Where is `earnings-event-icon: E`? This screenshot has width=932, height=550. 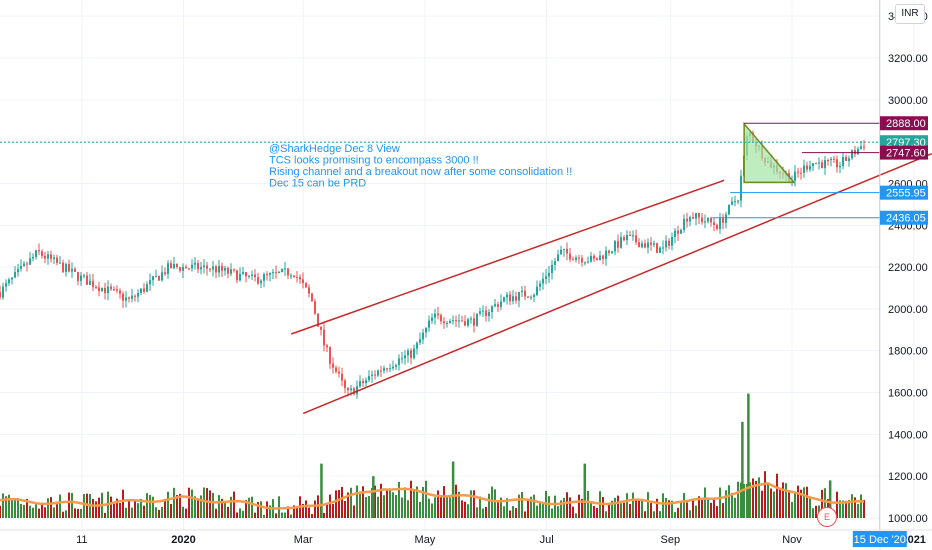 earnings-event-icon: E is located at coordinates (827, 517).